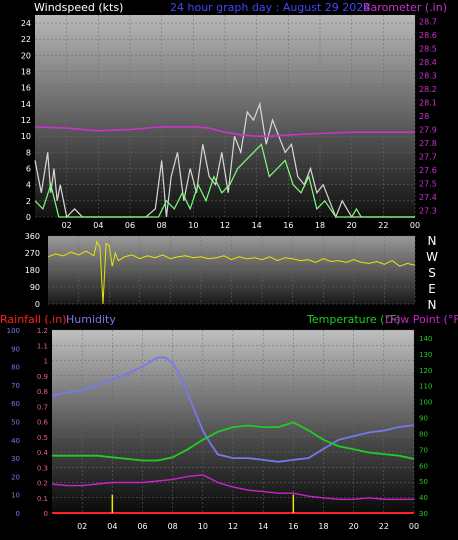  What do you see at coordinates (162, 225) in the screenshot?
I see `x-tick-label: 08` at bounding box center [162, 225].